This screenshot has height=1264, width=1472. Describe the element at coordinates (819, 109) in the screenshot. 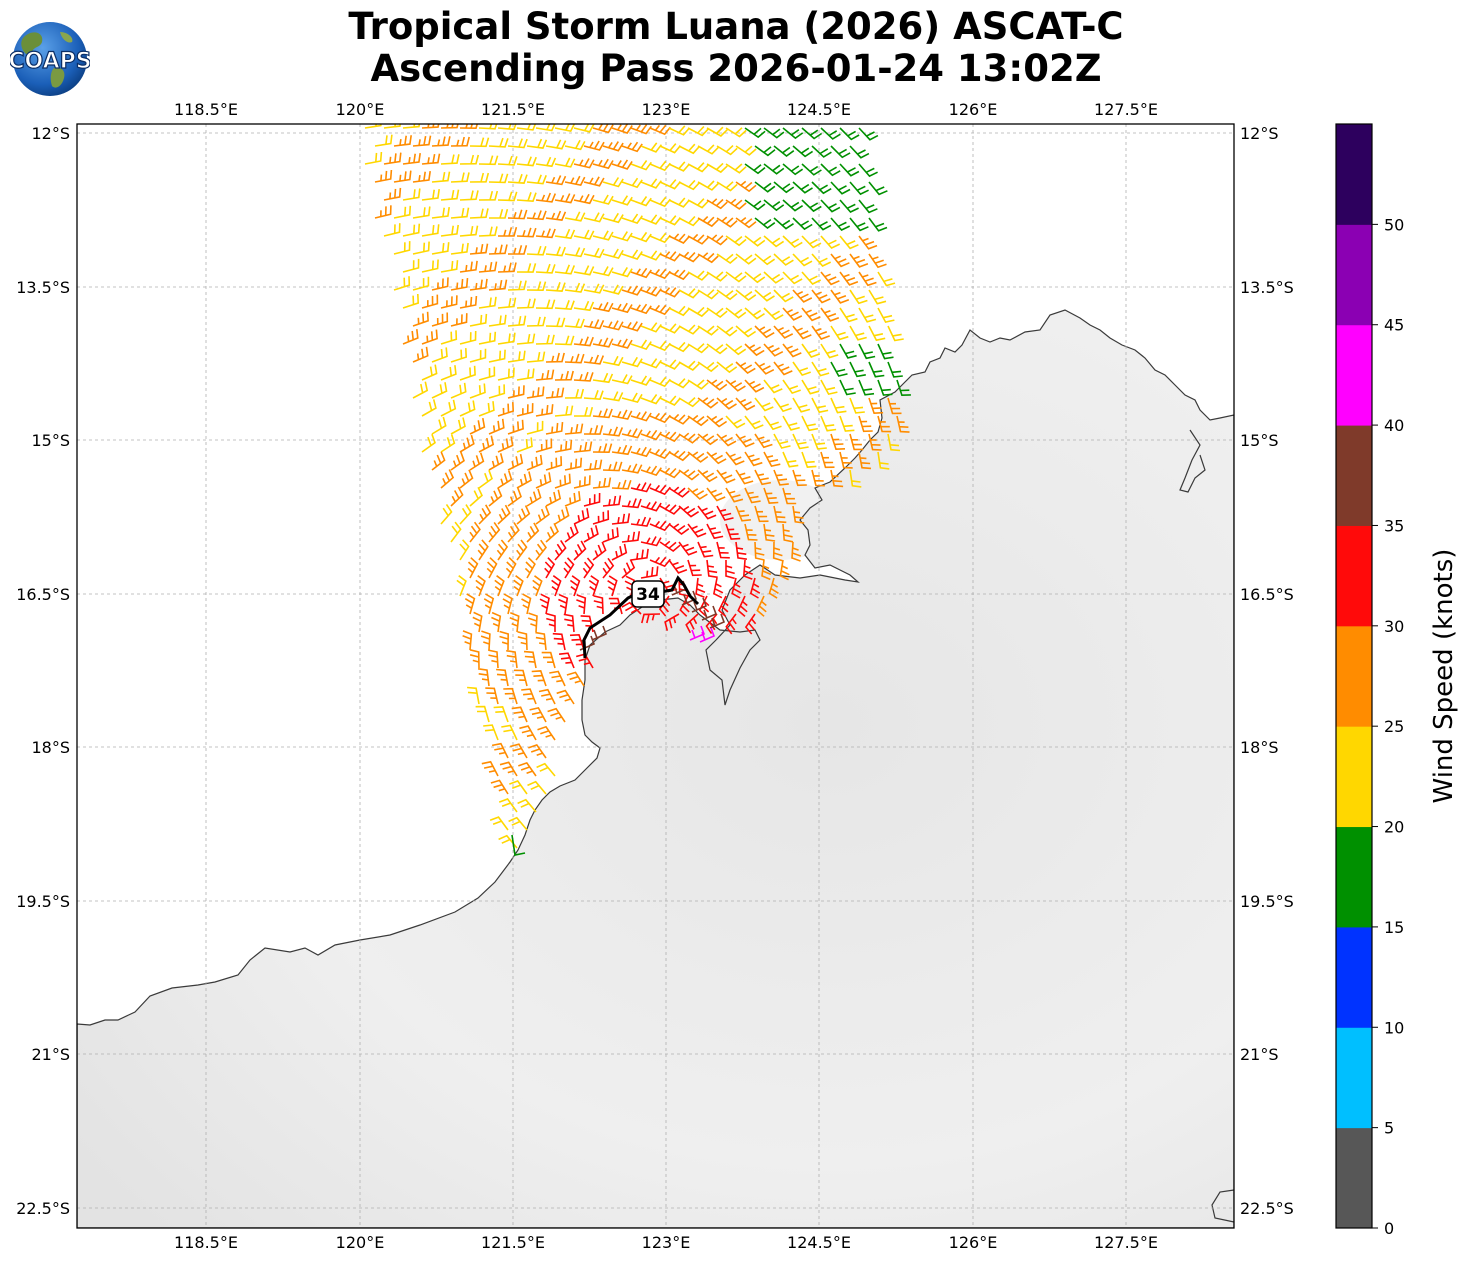

I see `lon-label: 124.5°E` at that location.